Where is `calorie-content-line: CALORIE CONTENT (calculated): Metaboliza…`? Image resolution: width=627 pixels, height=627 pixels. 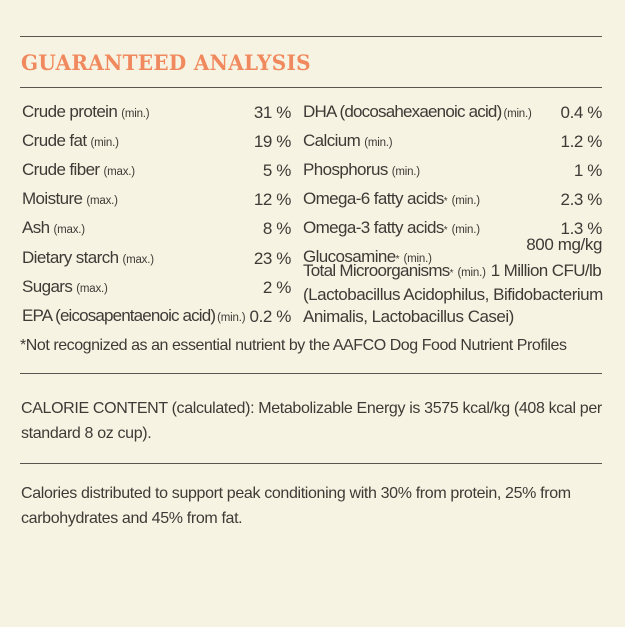 calorie-content-line: CALORIE CONTENT (calculated): Metaboliza… is located at coordinates (311, 408).